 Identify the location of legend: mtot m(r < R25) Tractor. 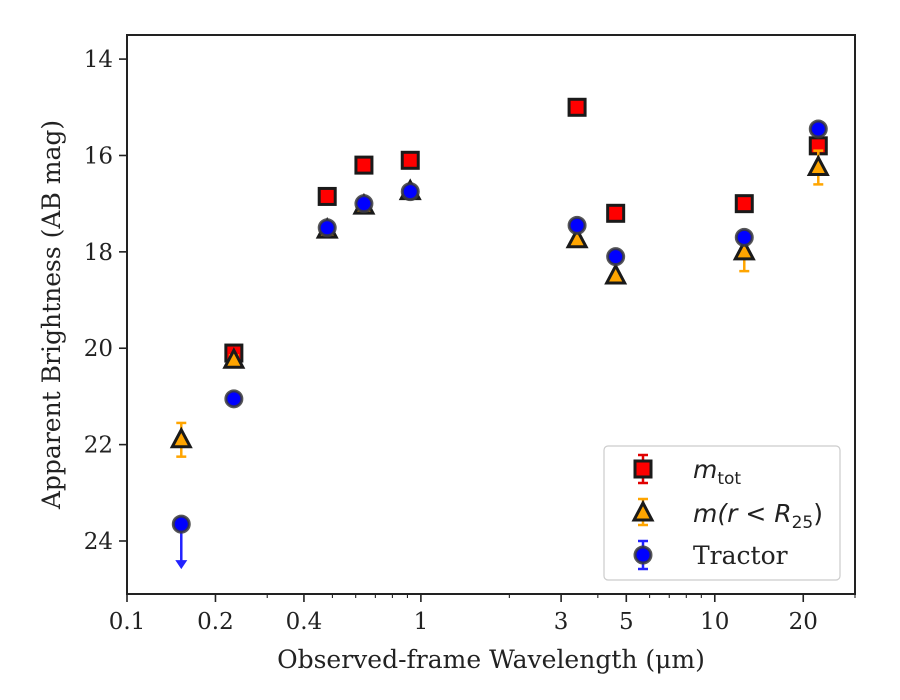
(722, 513).